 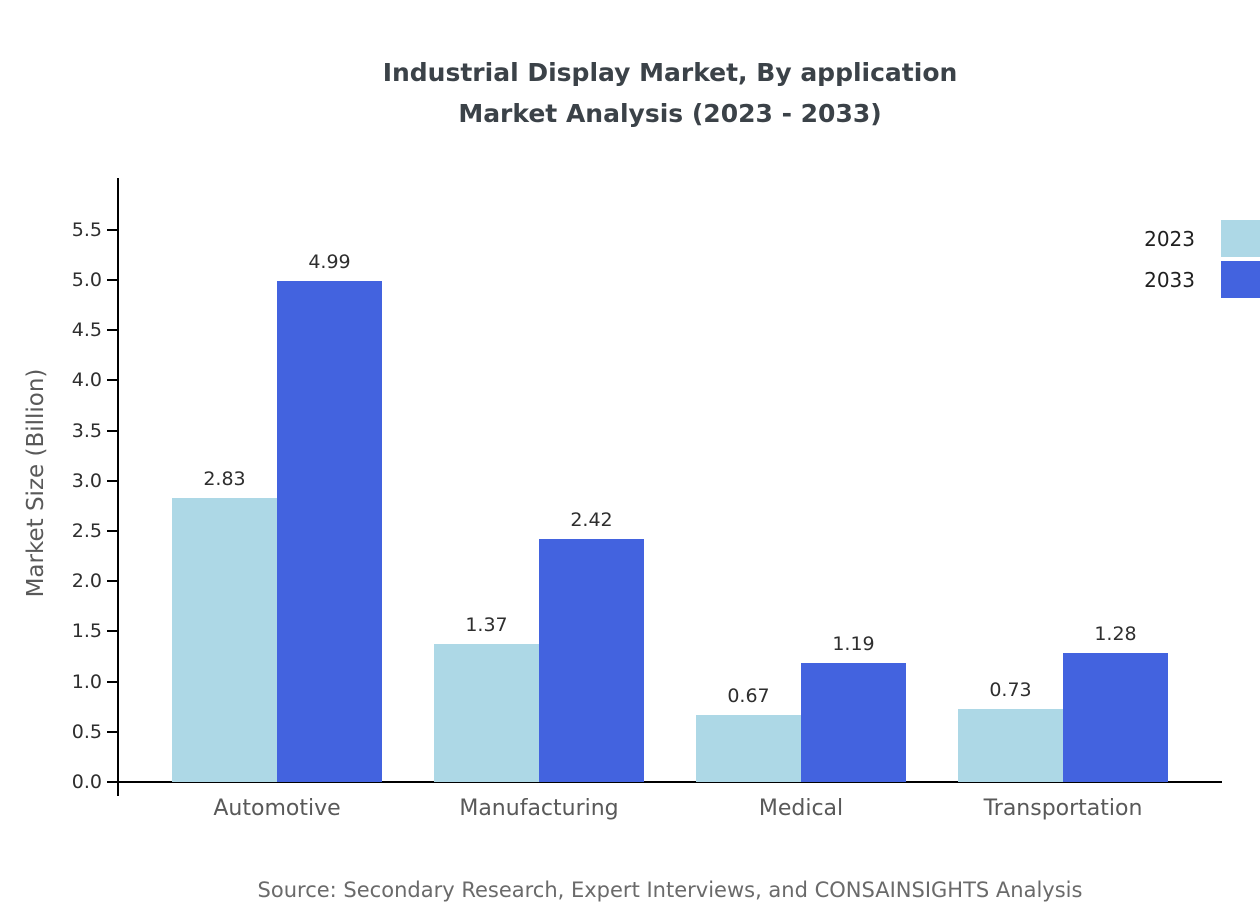 What do you see at coordinates (329, 262) in the screenshot?
I see `bar-value-label: 4.99` at bounding box center [329, 262].